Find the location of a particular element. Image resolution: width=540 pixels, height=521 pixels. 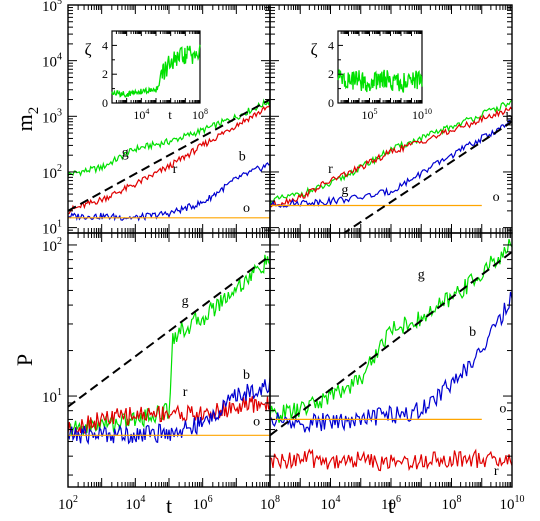

x-tick-label: 10² is located at coordinates (68, 503).